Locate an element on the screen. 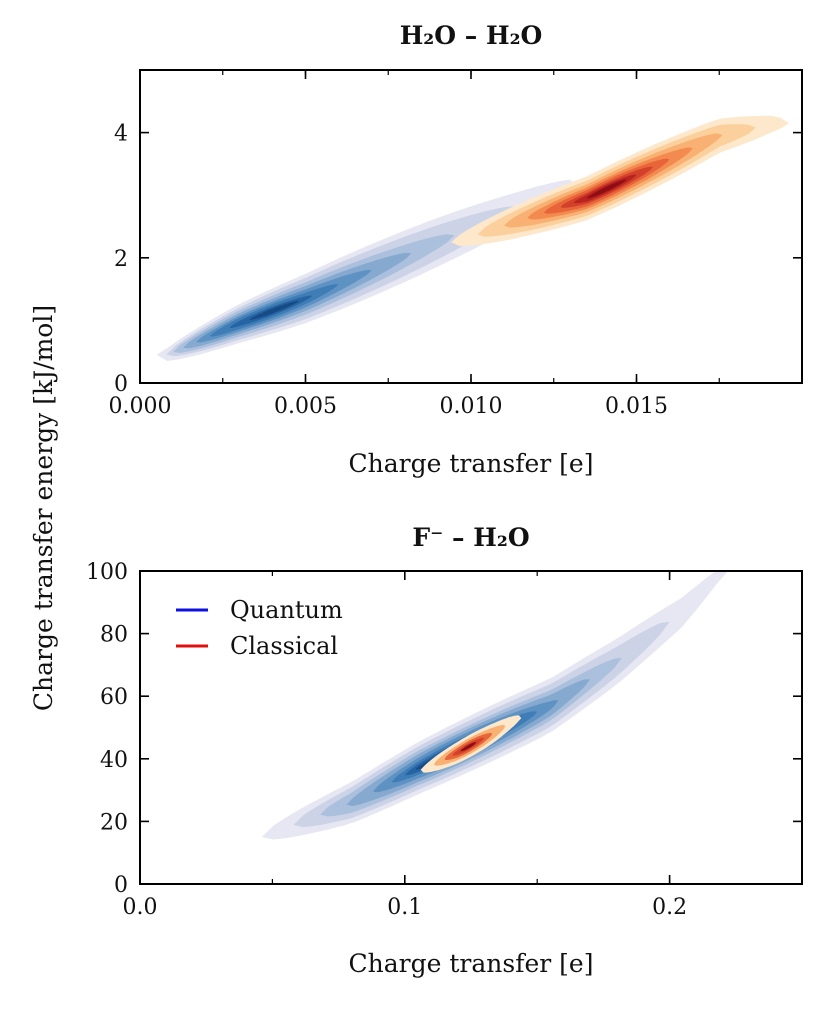 This screenshot has width=831, height=1009. y-tick-label: 40 is located at coordinates (114, 760).